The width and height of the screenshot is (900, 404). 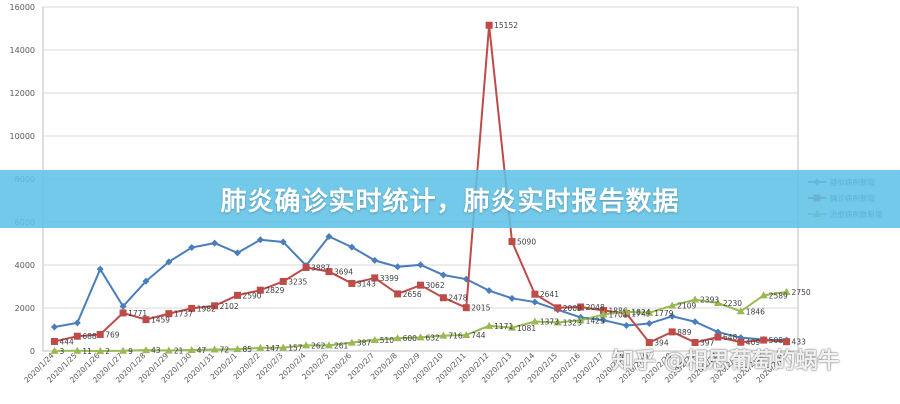 What do you see at coordinates (247, 349) in the screenshot?
I see `data-label: 85` at bounding box center [247, 349].